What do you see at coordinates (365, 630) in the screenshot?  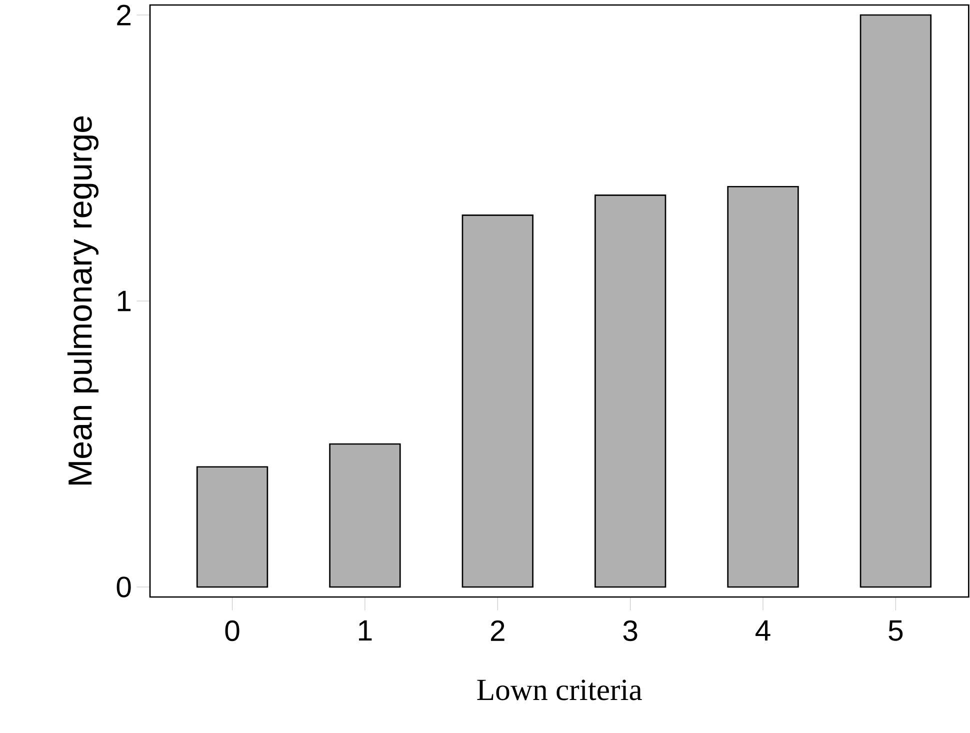 I see `x-tick-label: 1` at bounding box center [365, 630].